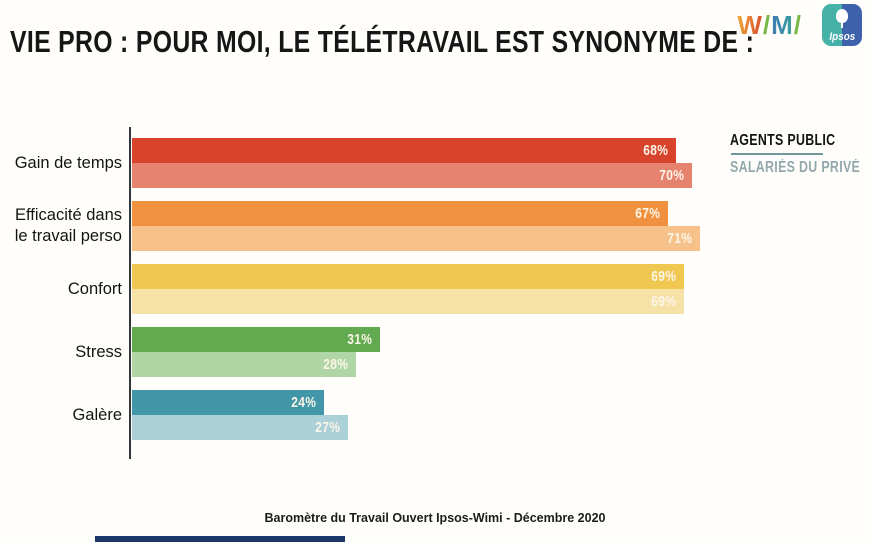 Image resolution: width=870 pixels, height=542 pixels. What do you see at coordinates (647, 213) in the screenshot?
I see `bar-value-label: 67%` at bounding box center [647, 213].